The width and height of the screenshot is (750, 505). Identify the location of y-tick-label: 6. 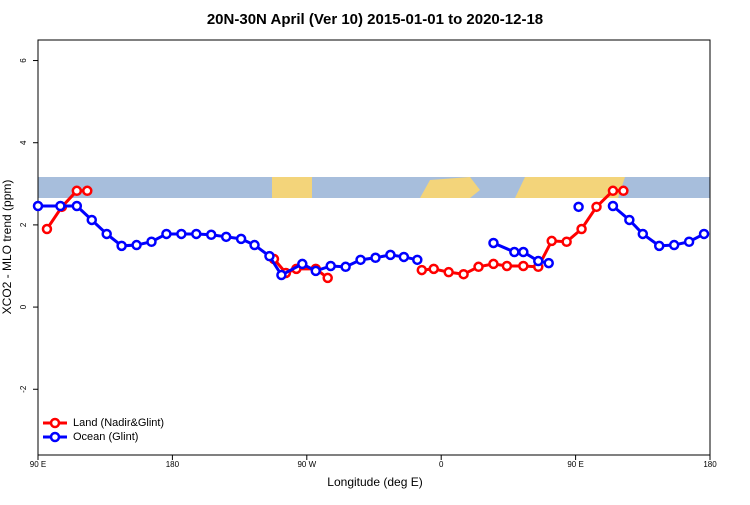
(23, 60).